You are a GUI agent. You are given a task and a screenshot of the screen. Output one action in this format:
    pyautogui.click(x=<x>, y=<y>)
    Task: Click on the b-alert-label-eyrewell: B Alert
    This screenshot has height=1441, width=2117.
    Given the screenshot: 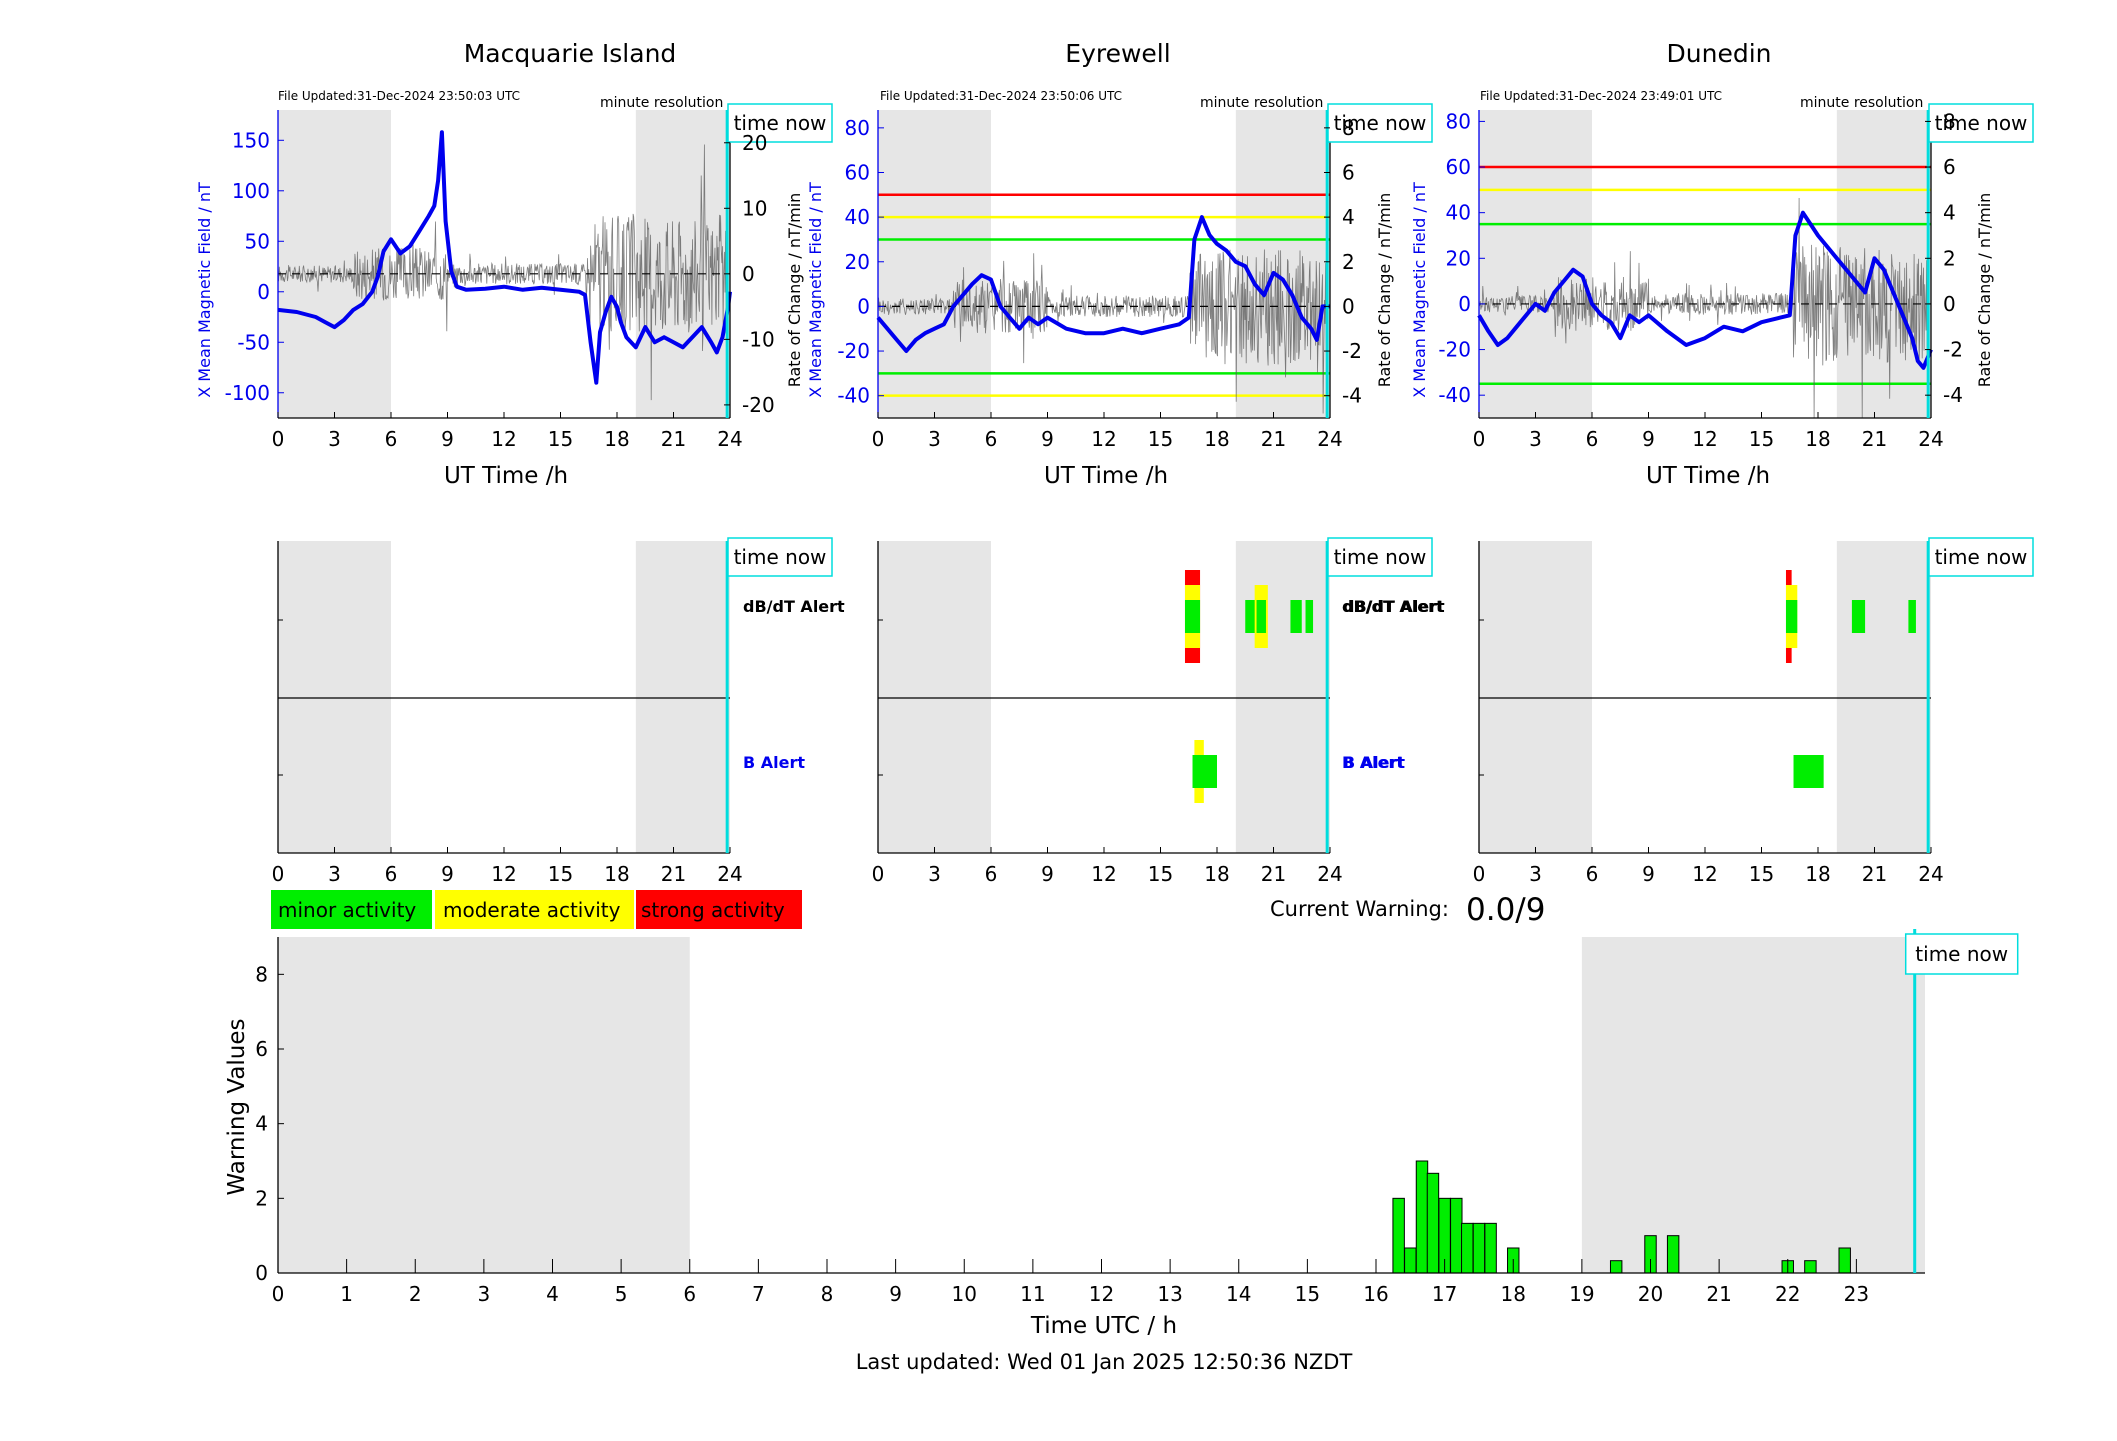 What is the action you would take?
    pyautogui.click(x=1373, y=762)
    